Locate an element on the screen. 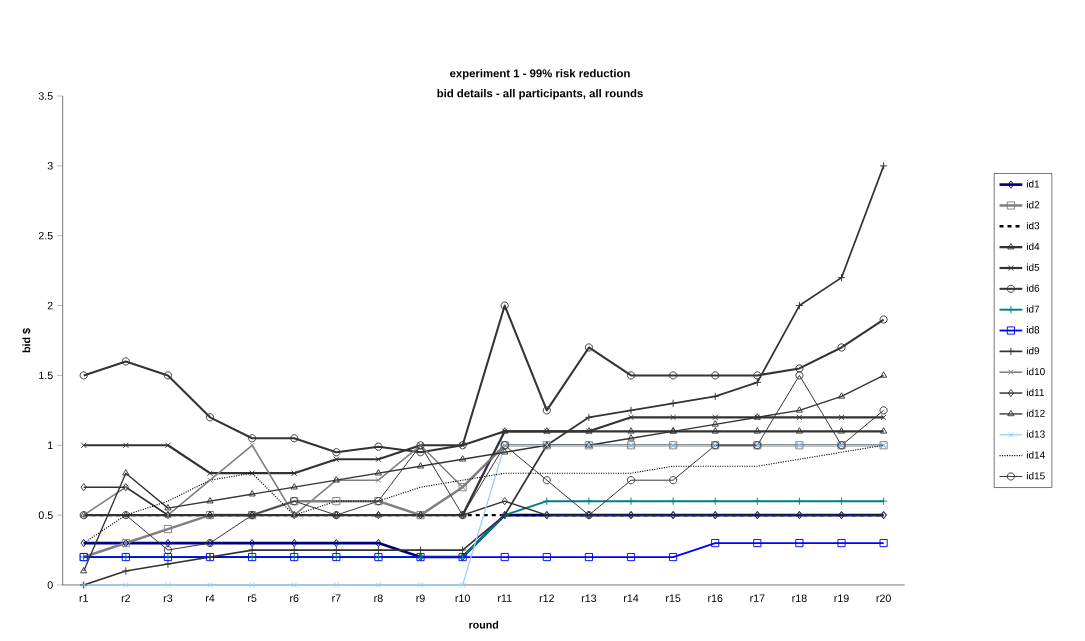 This screenshot has height=641, width=1085. legend-label: id3 is located at coordinates (1033, 225).